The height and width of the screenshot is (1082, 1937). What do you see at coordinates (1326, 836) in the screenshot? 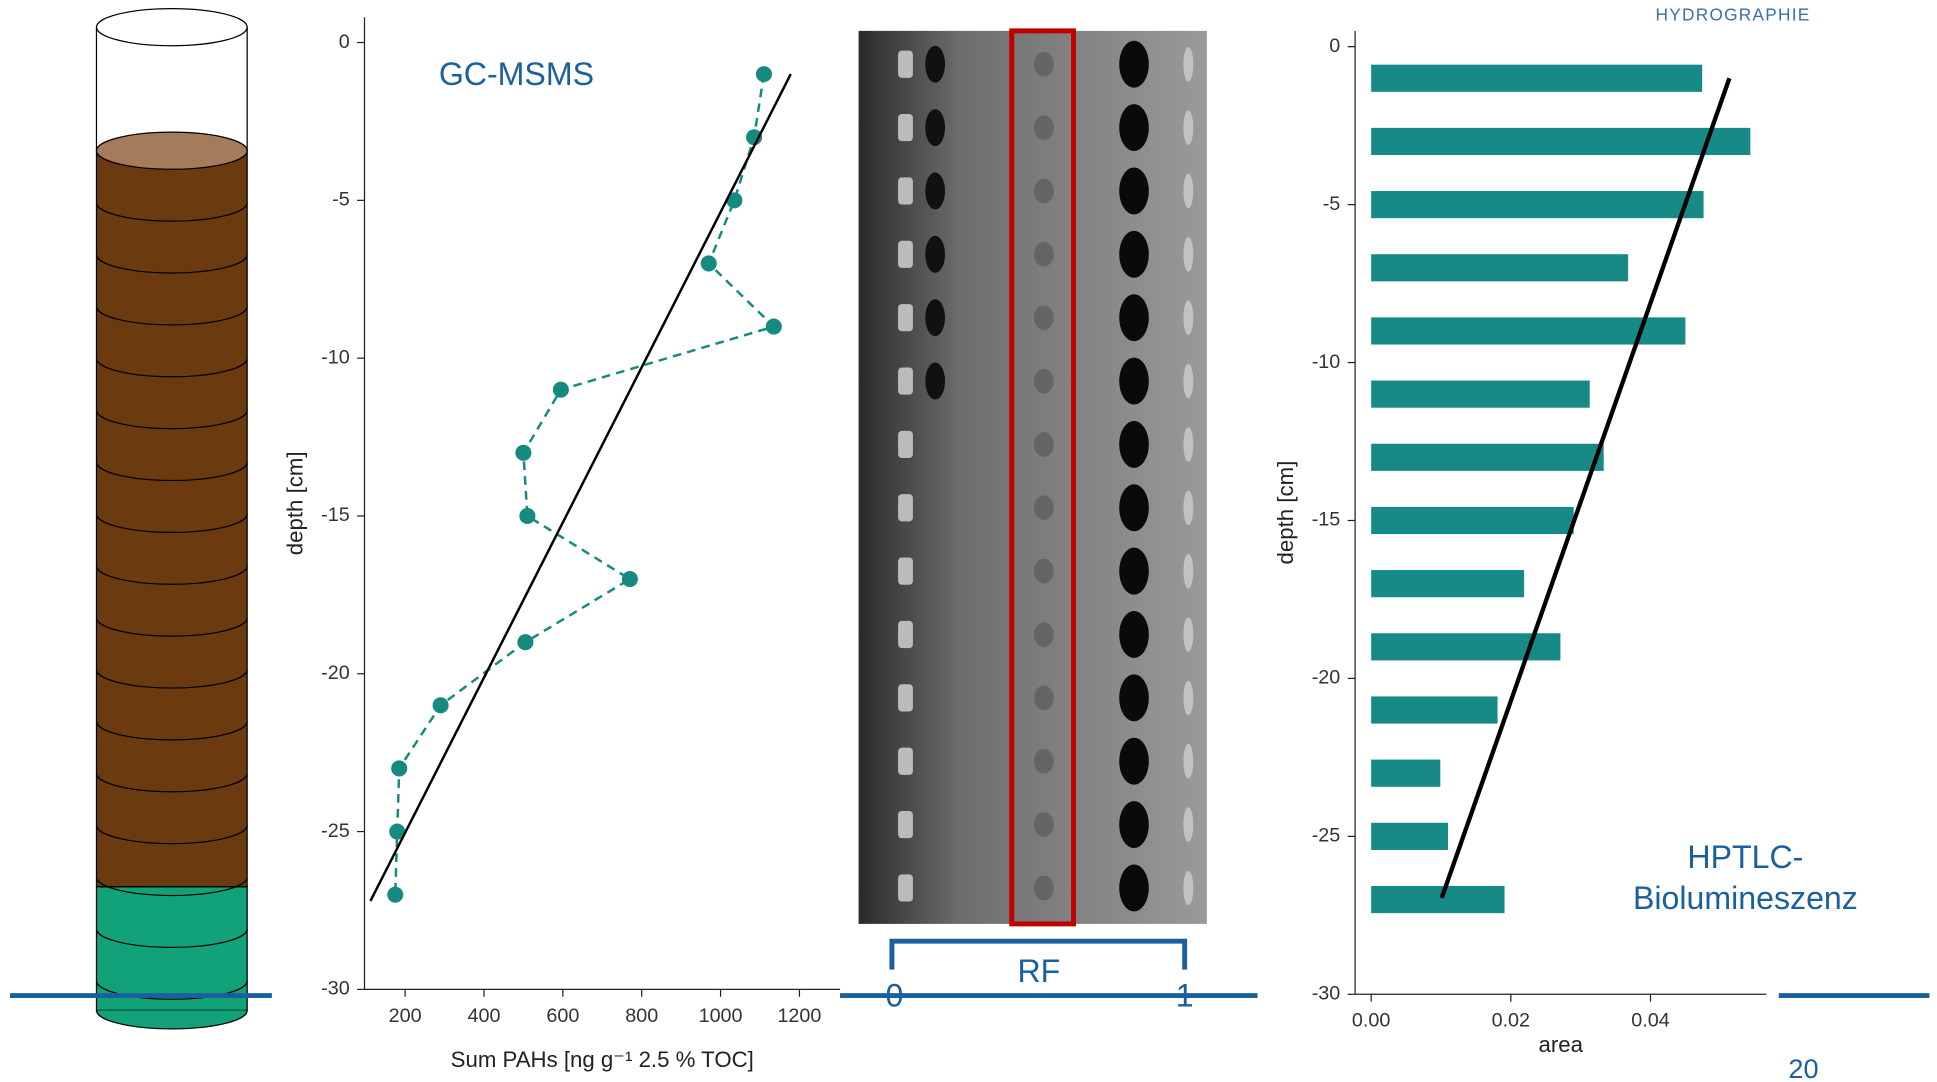
I see `y-tick-label: -25` at bounding box center [1326, 836].